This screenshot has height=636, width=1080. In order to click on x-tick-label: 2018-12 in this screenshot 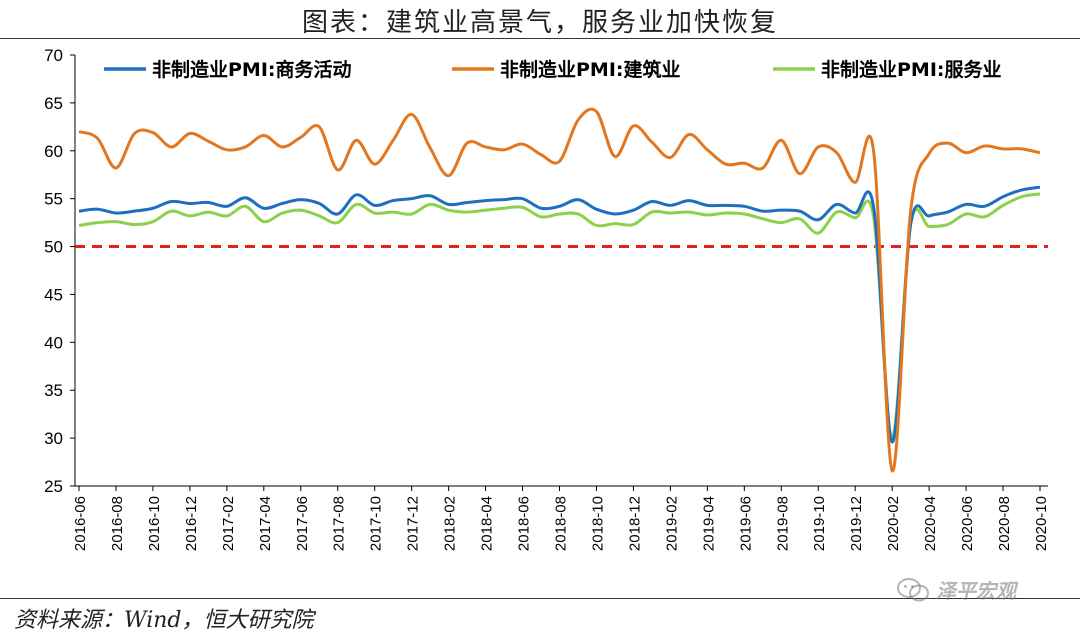, I will do `click(634, 523)`.